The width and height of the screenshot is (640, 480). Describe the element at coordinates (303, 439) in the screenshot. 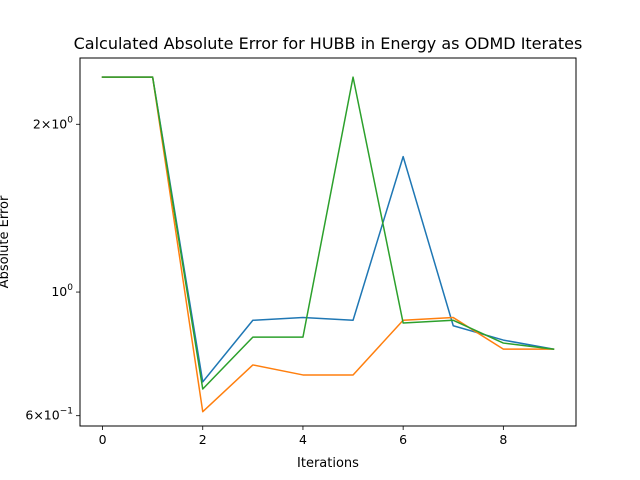

I see `x-tick-label: 4` at that location.